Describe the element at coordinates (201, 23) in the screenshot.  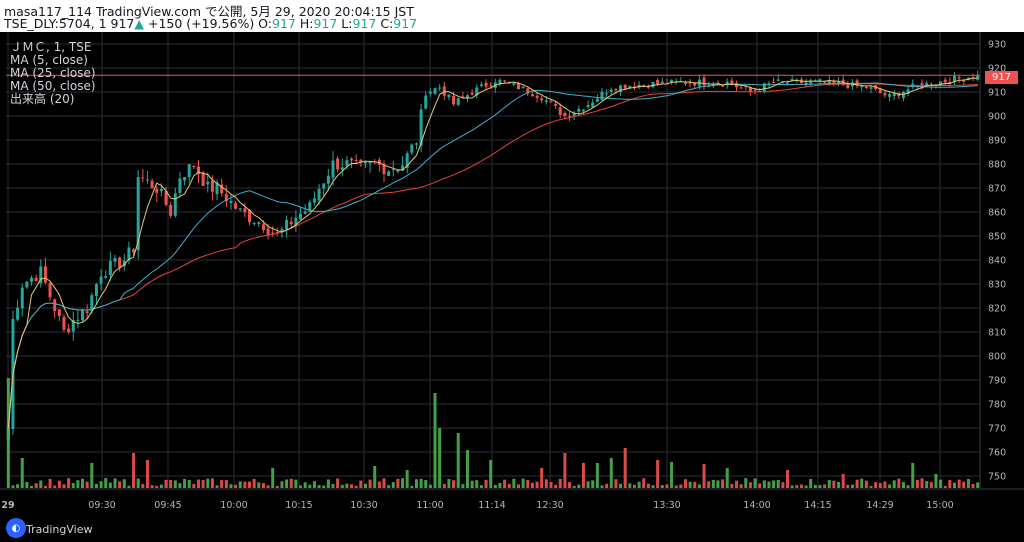
I see `change-value: +150 (+19.56%)` at that location.